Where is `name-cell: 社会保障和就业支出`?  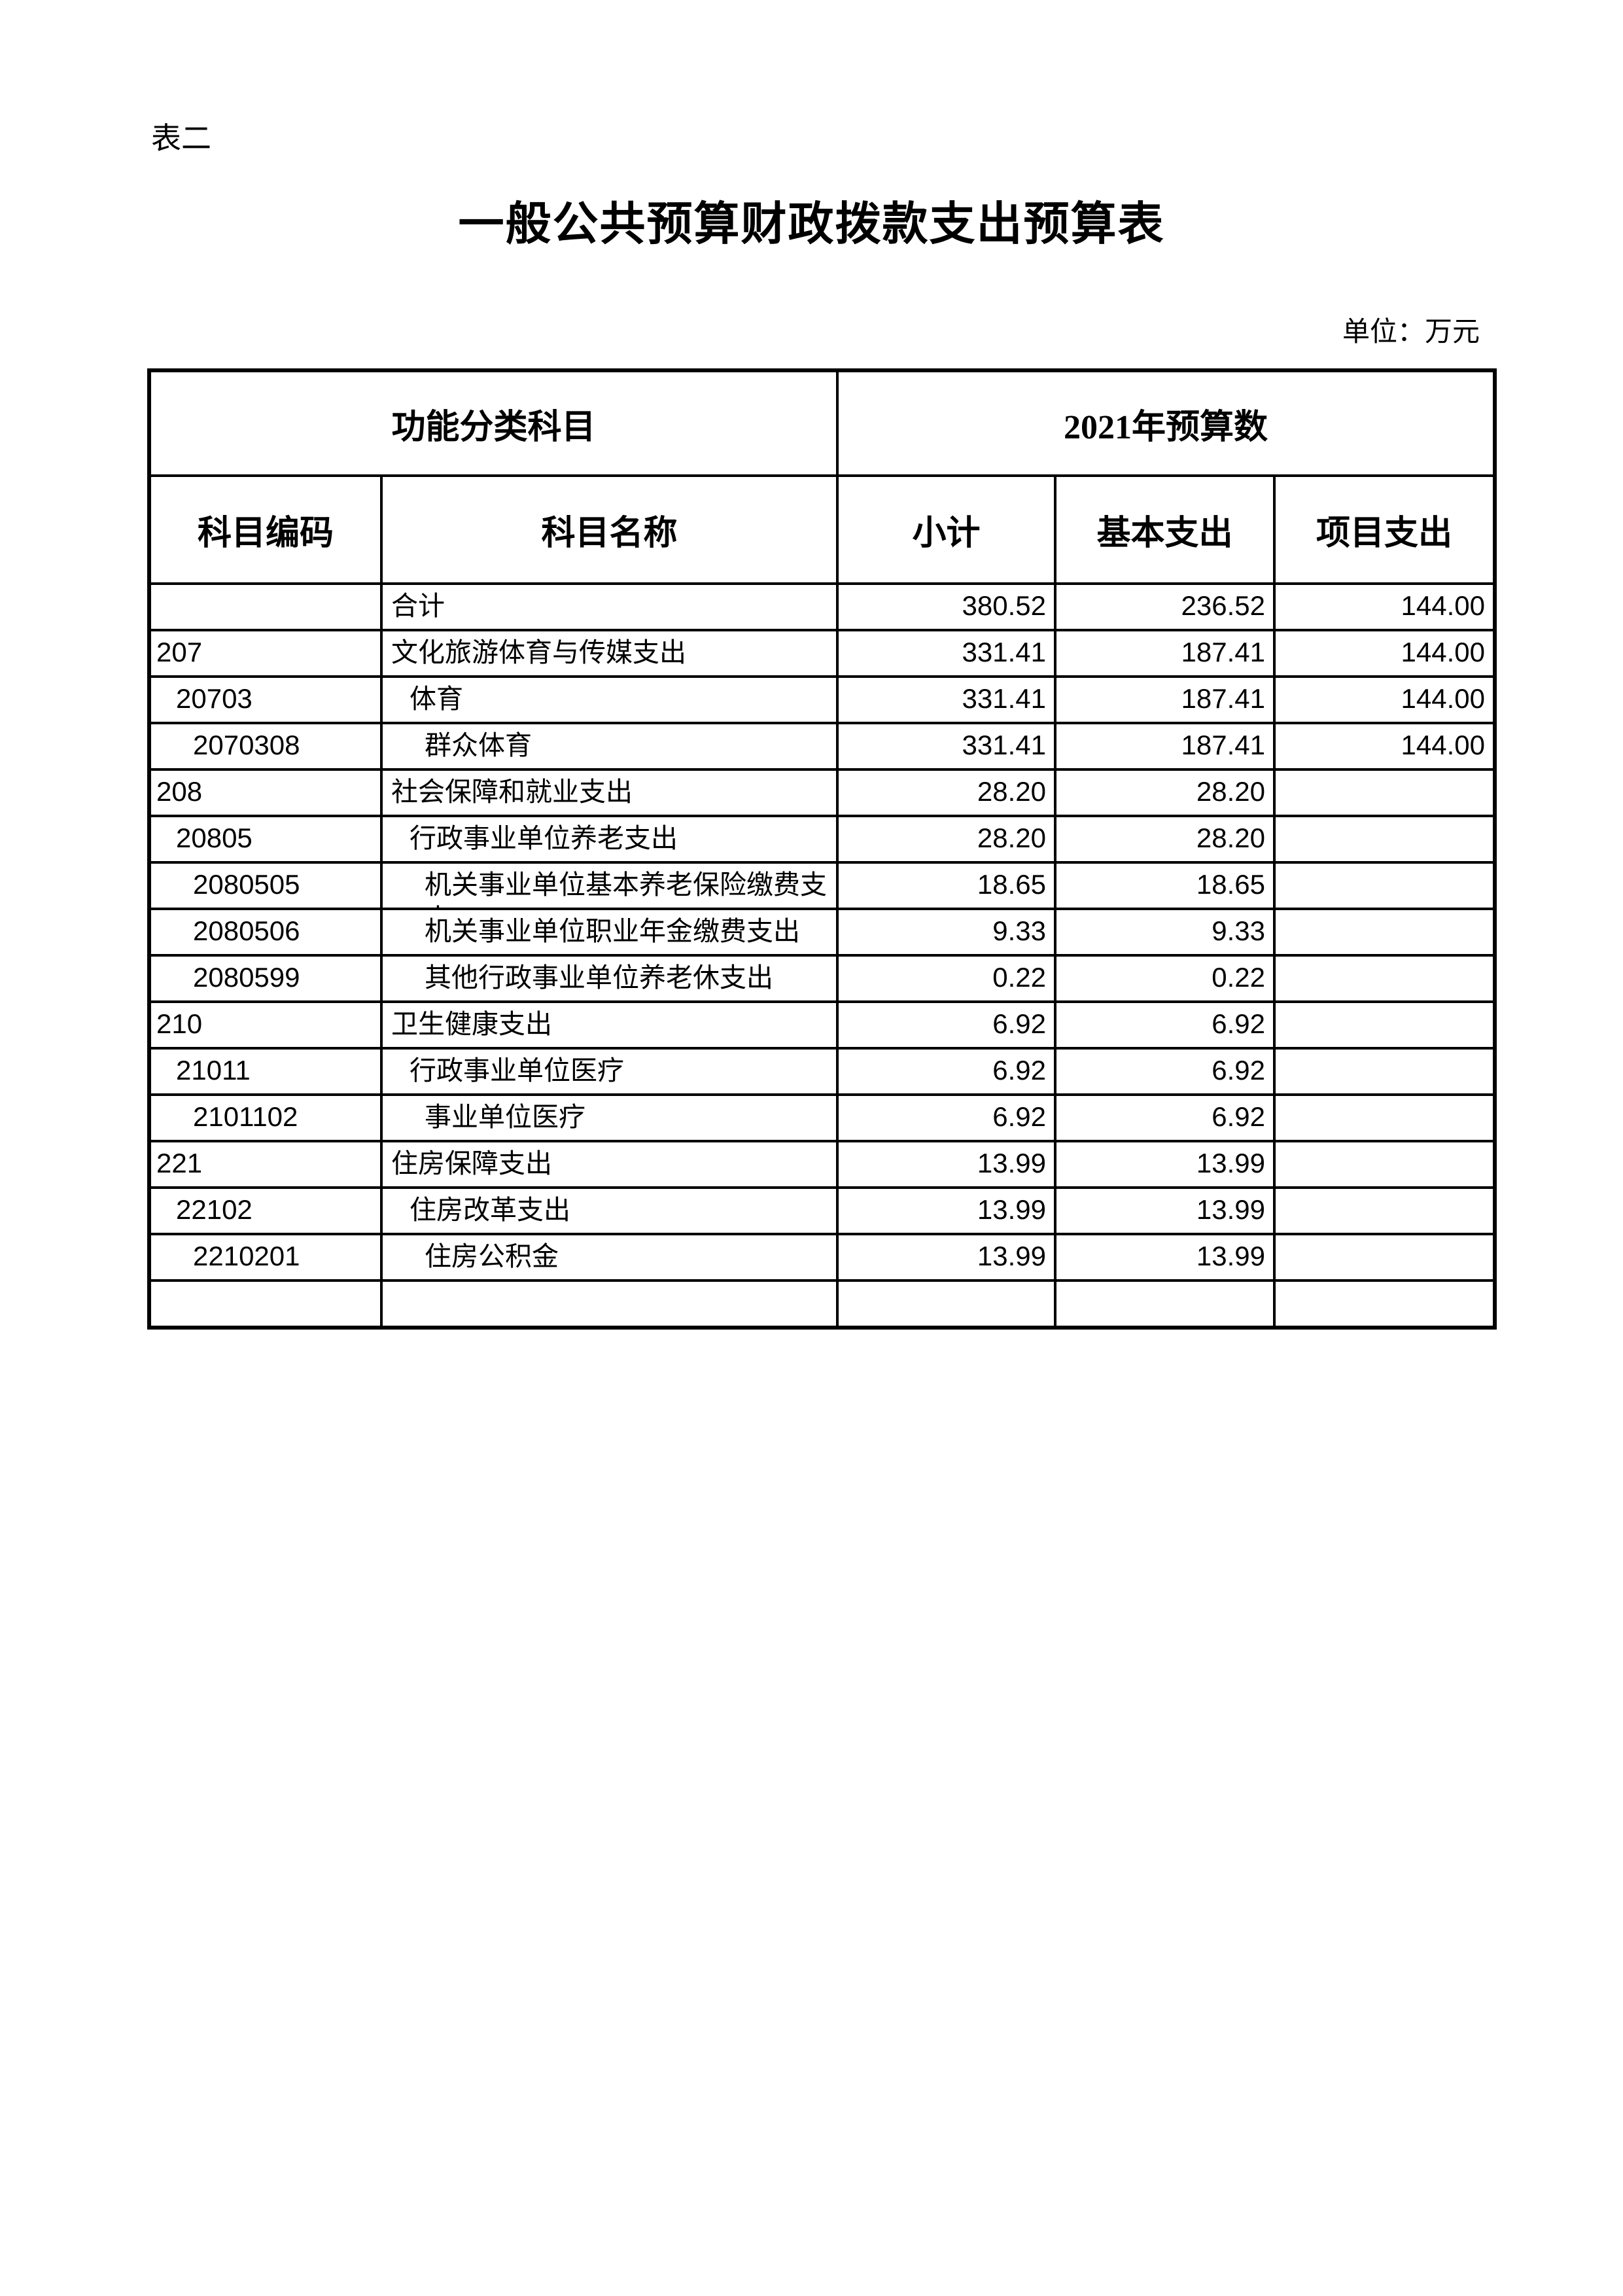 name-cell: 社会保障和就业支出 is located at coordinates (609, 793).